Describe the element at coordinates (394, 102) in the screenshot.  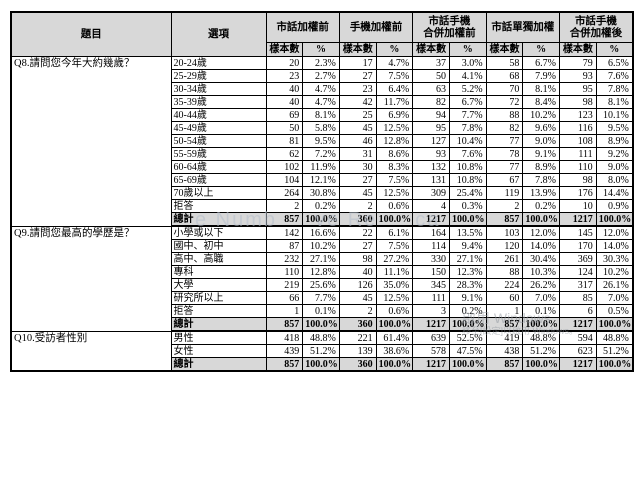
I see `percent-cell: 11.7%` at that location.